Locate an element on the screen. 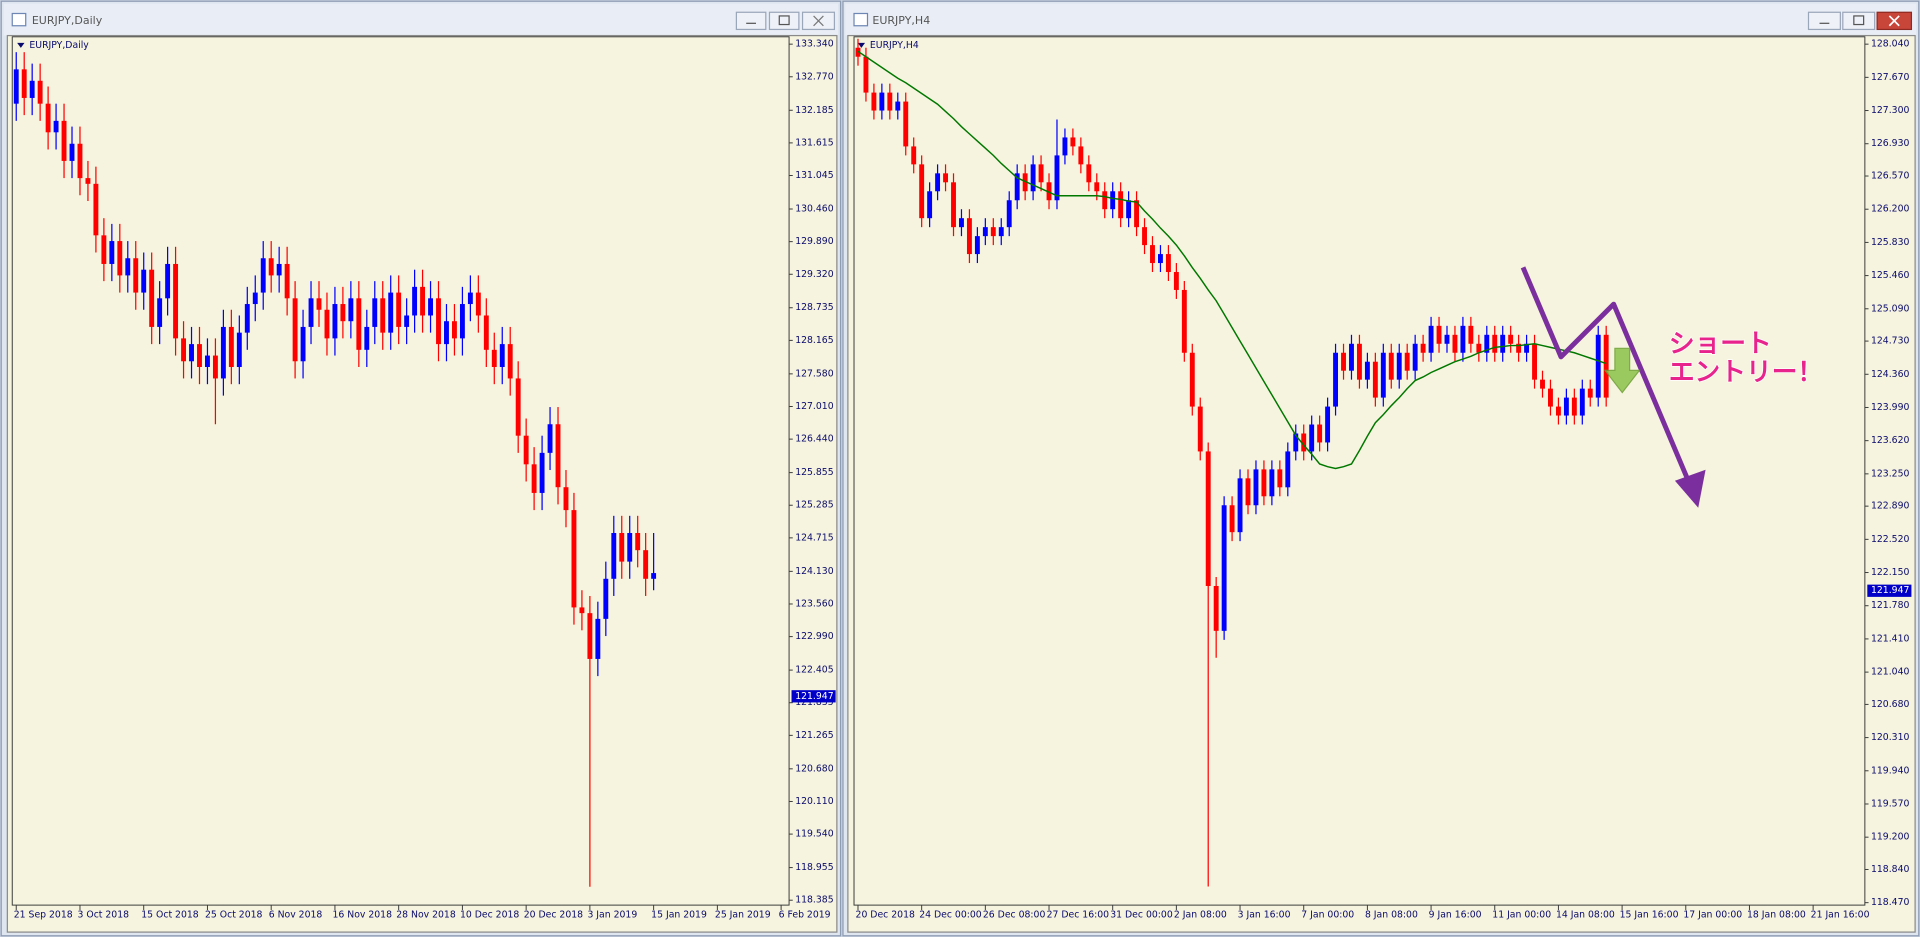 This screenshot has width=1920, height=937. maximize-icon is located at coordinates (1859, 20).